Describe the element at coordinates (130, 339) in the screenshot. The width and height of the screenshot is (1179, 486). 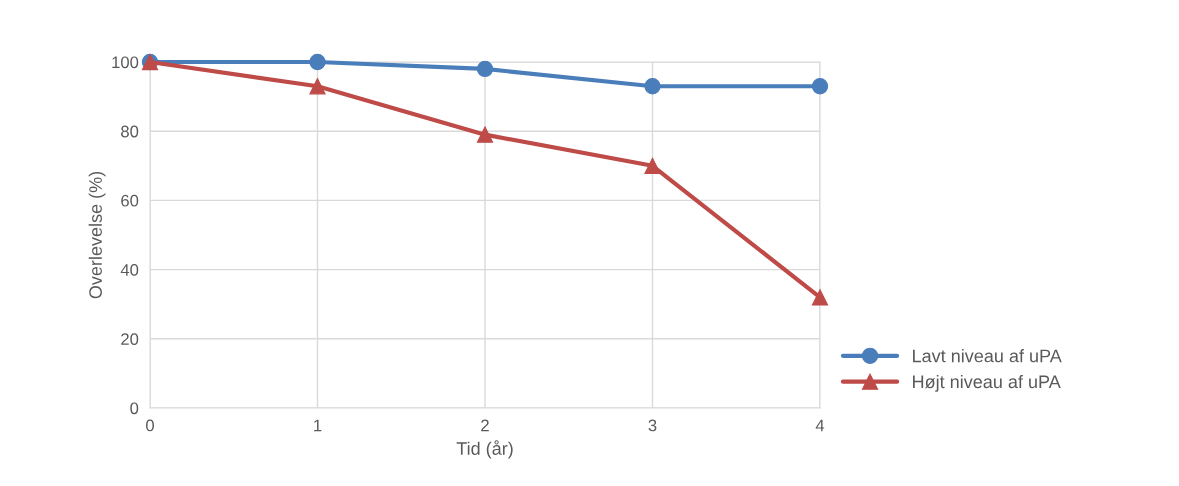
I see `y-tick-label: 20` at that location.